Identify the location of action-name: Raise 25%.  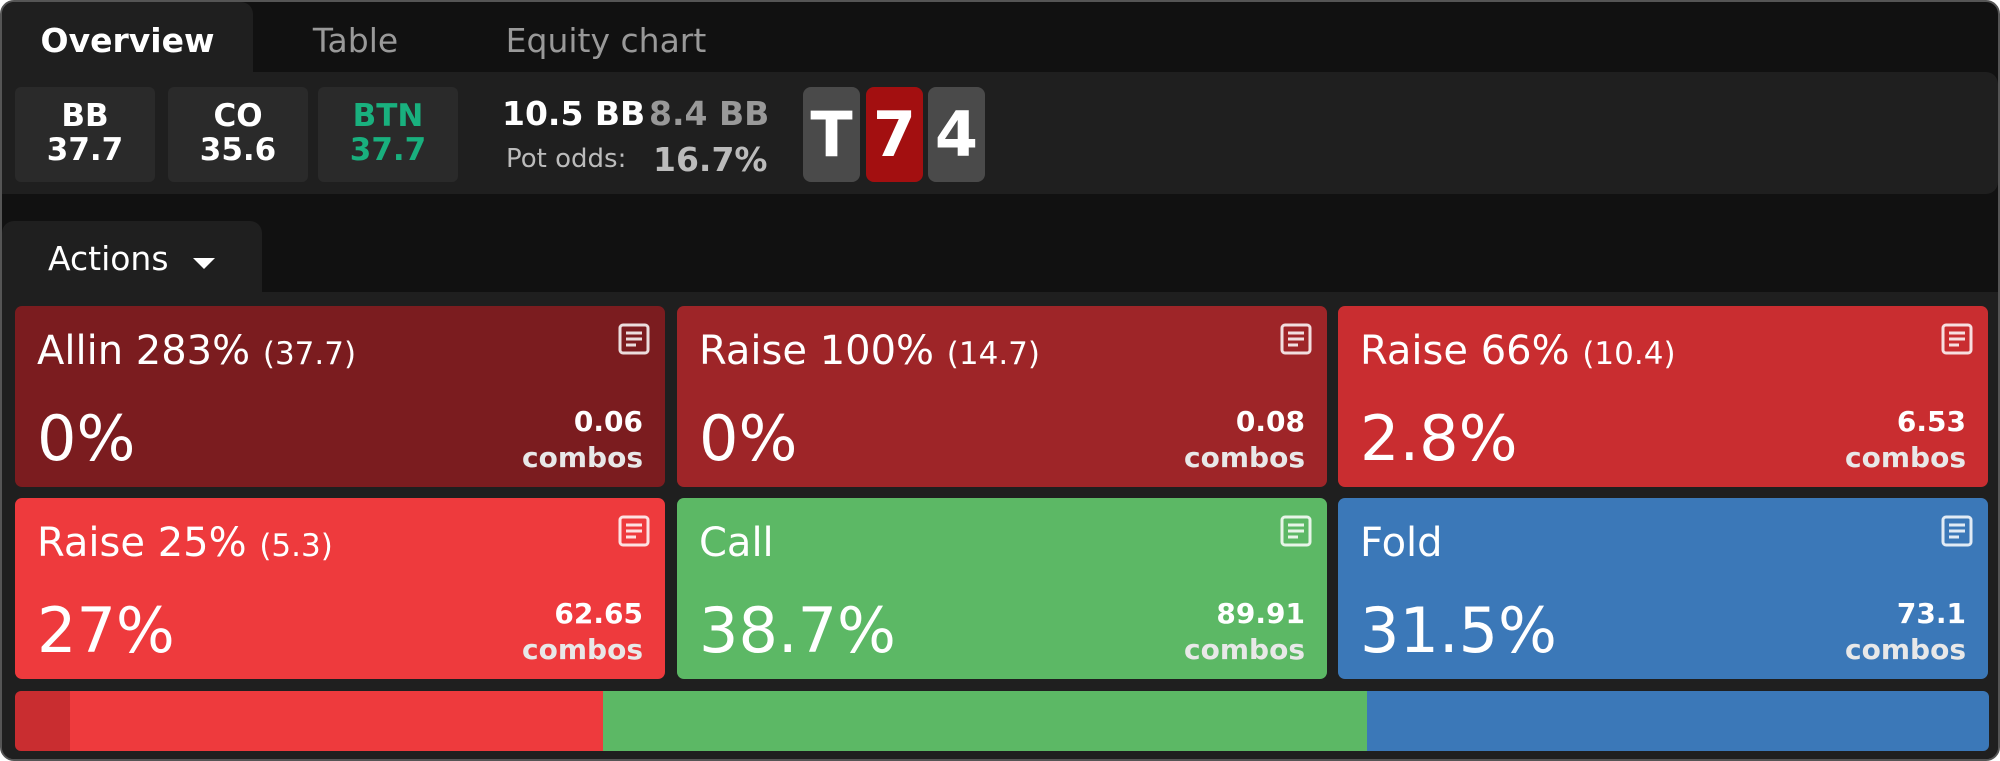
(142, 543).